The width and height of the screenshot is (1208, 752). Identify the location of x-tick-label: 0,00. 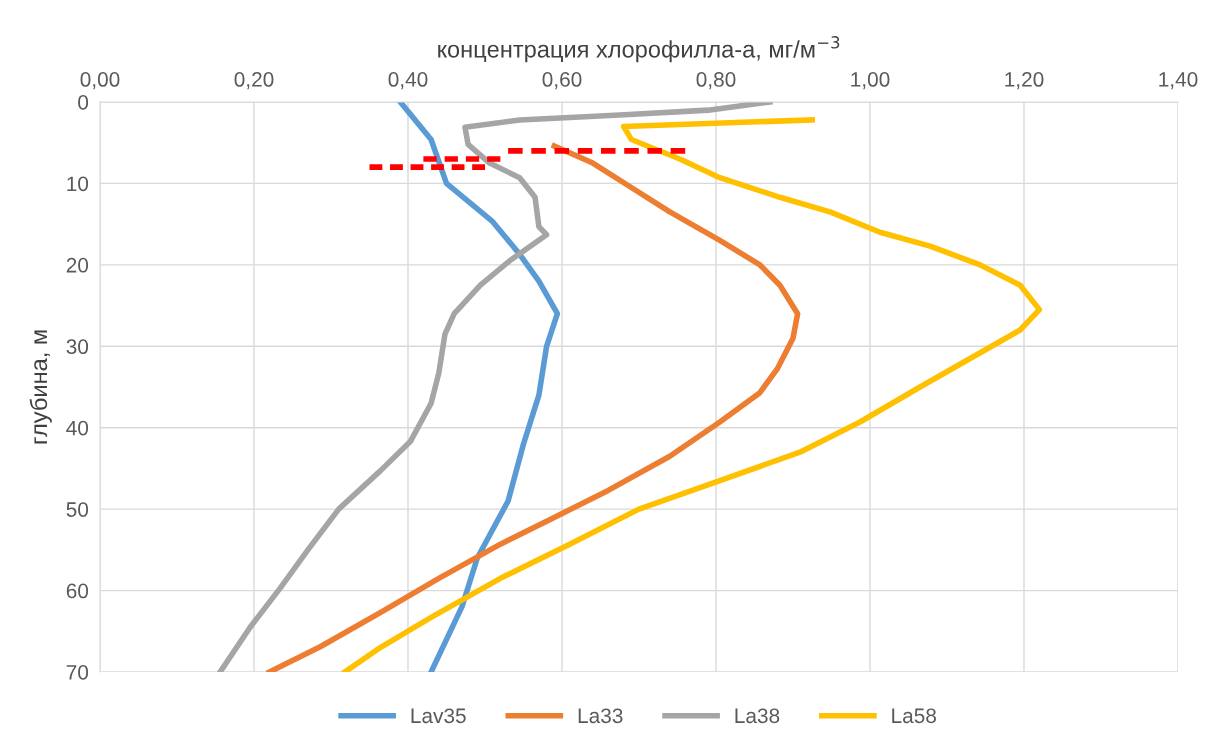
(100, 81).